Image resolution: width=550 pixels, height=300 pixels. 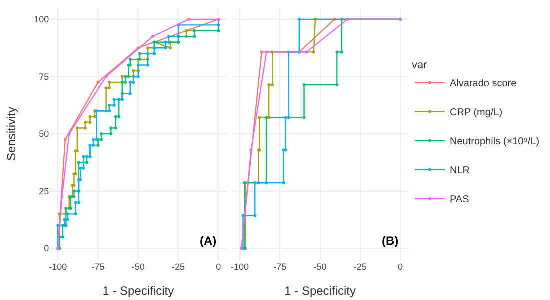 I want to click on legend-label: NLR, so click(x=460, y=171).